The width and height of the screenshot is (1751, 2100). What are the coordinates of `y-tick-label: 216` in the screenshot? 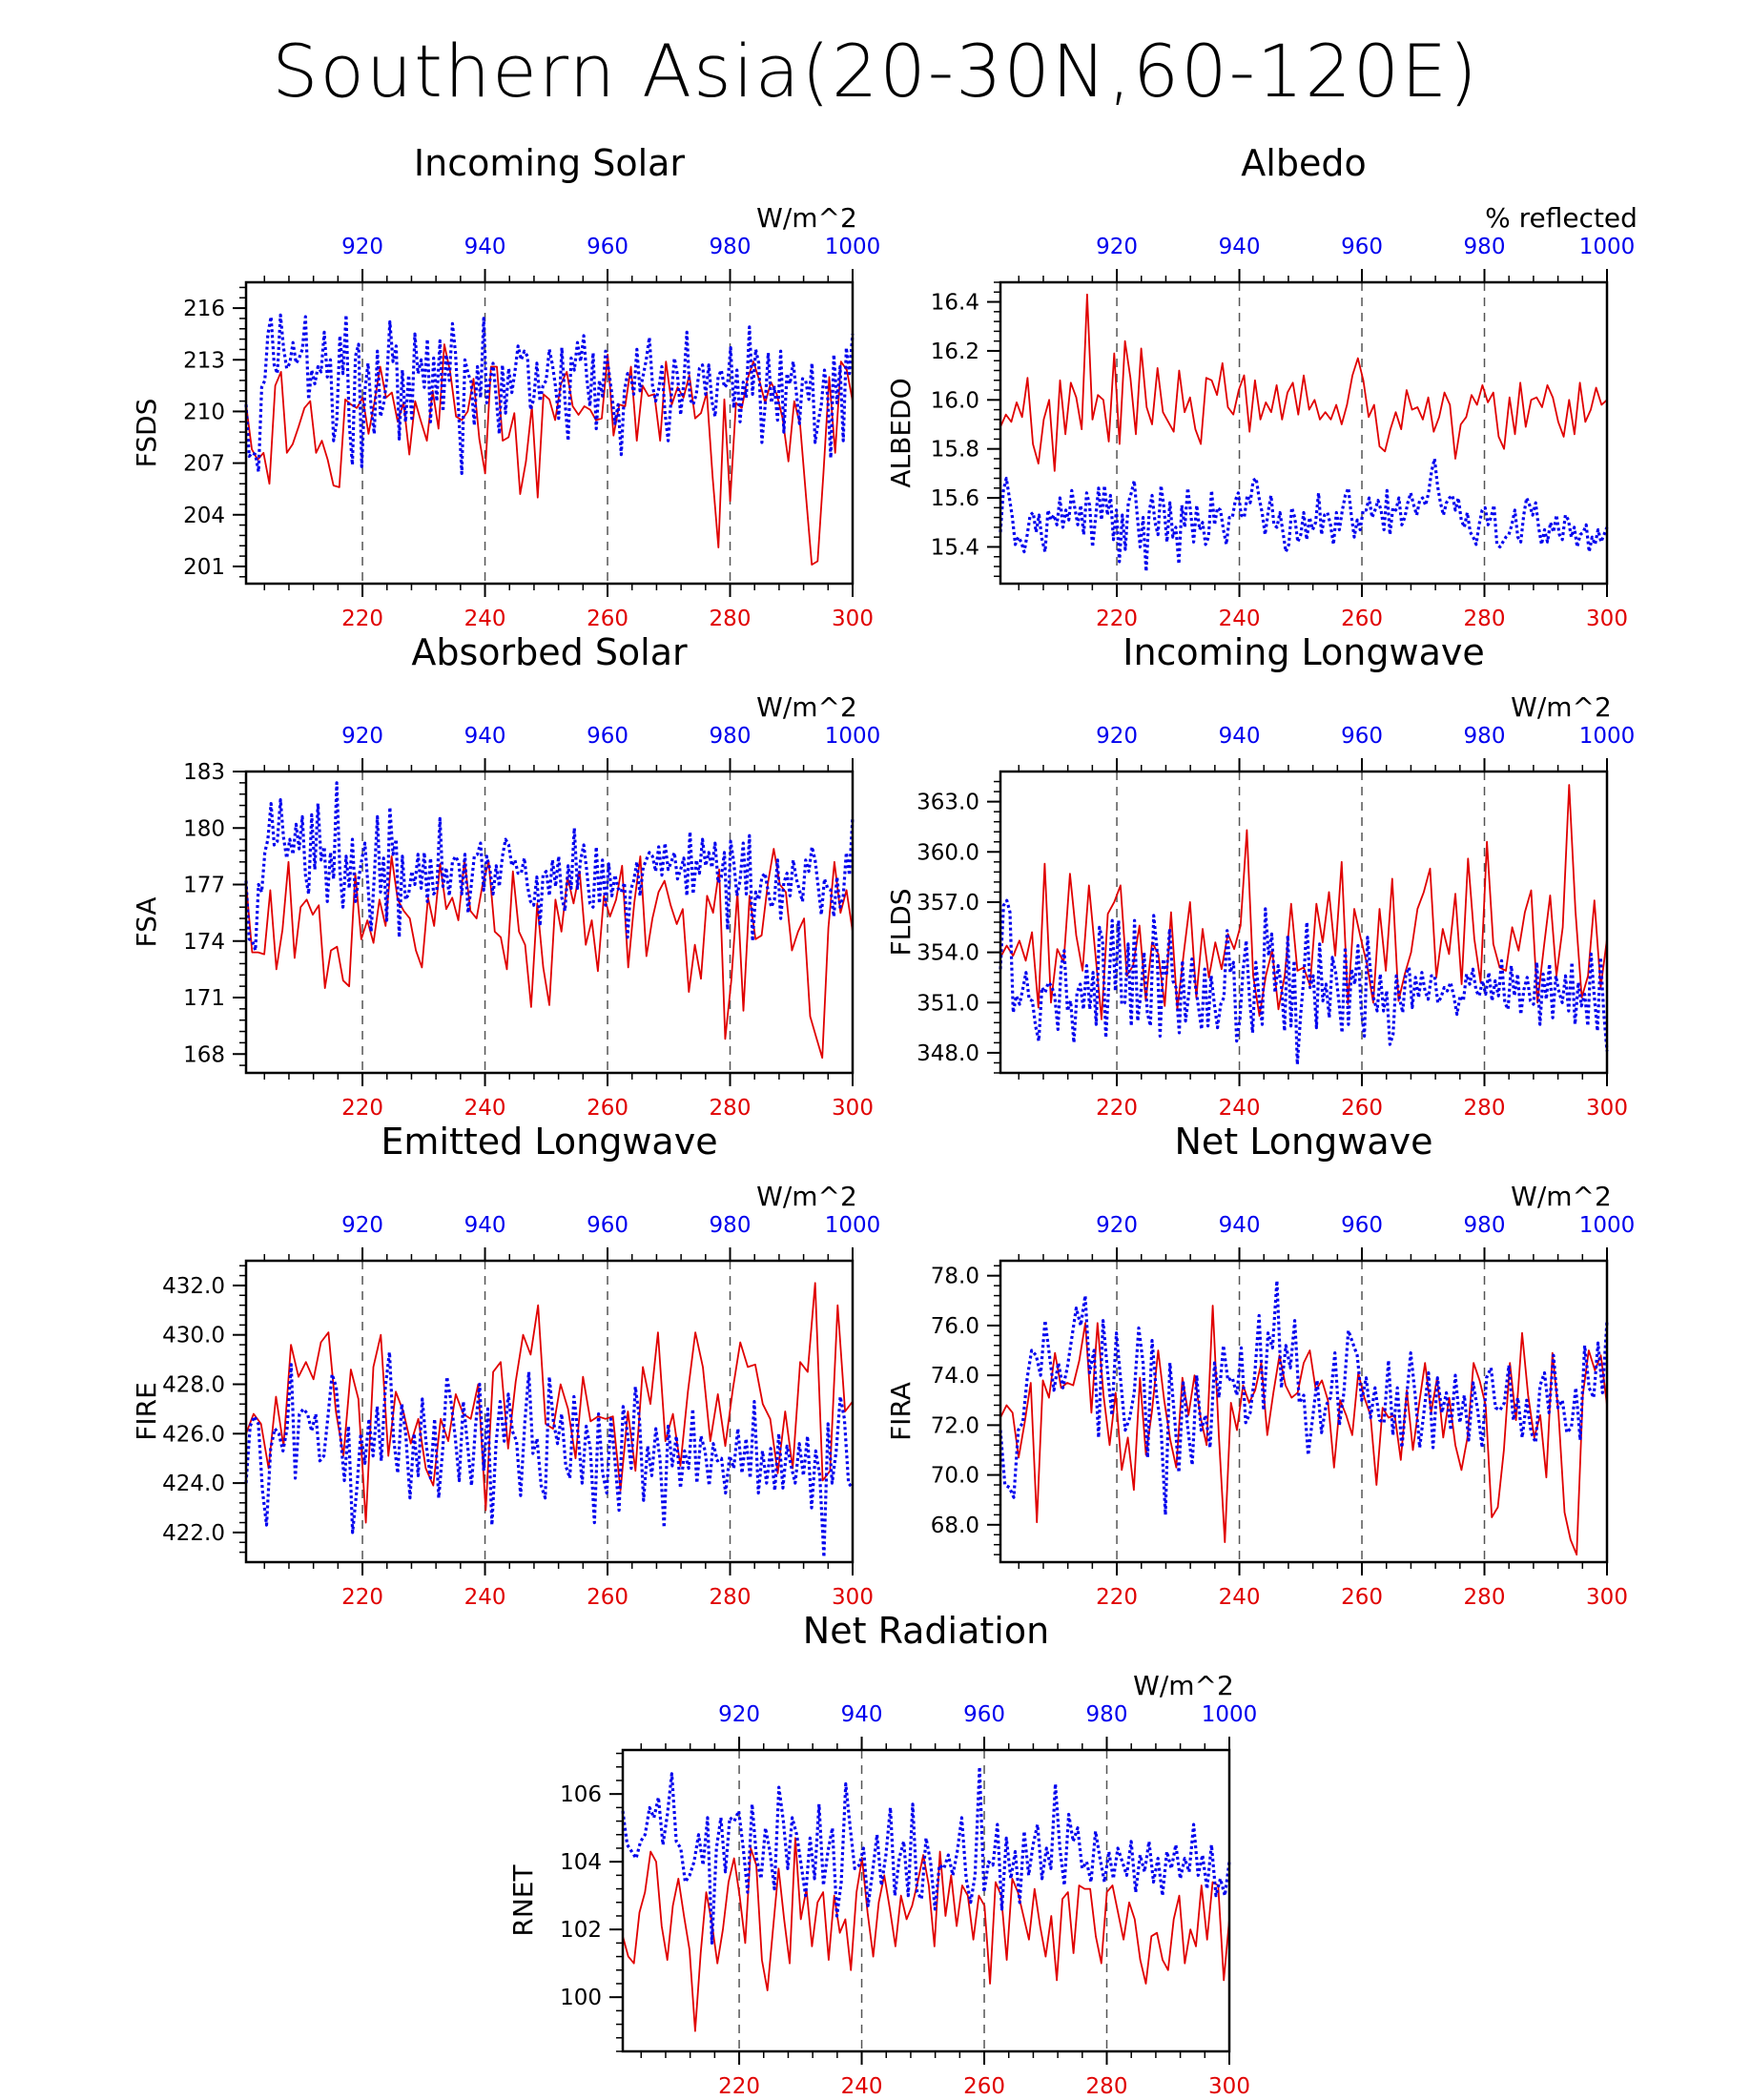 It's located at (204, 309).